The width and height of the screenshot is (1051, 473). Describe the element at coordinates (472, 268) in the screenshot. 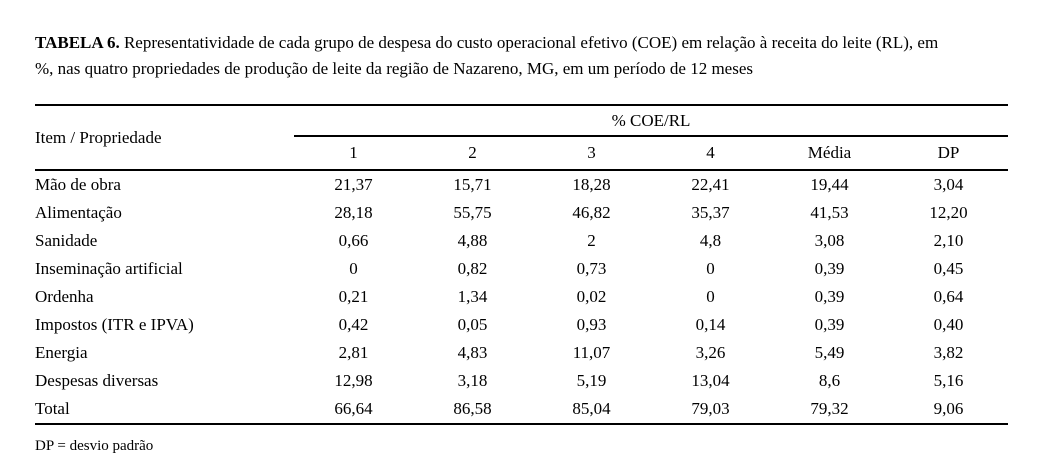

I see `cell-value: 0,82` at that location.